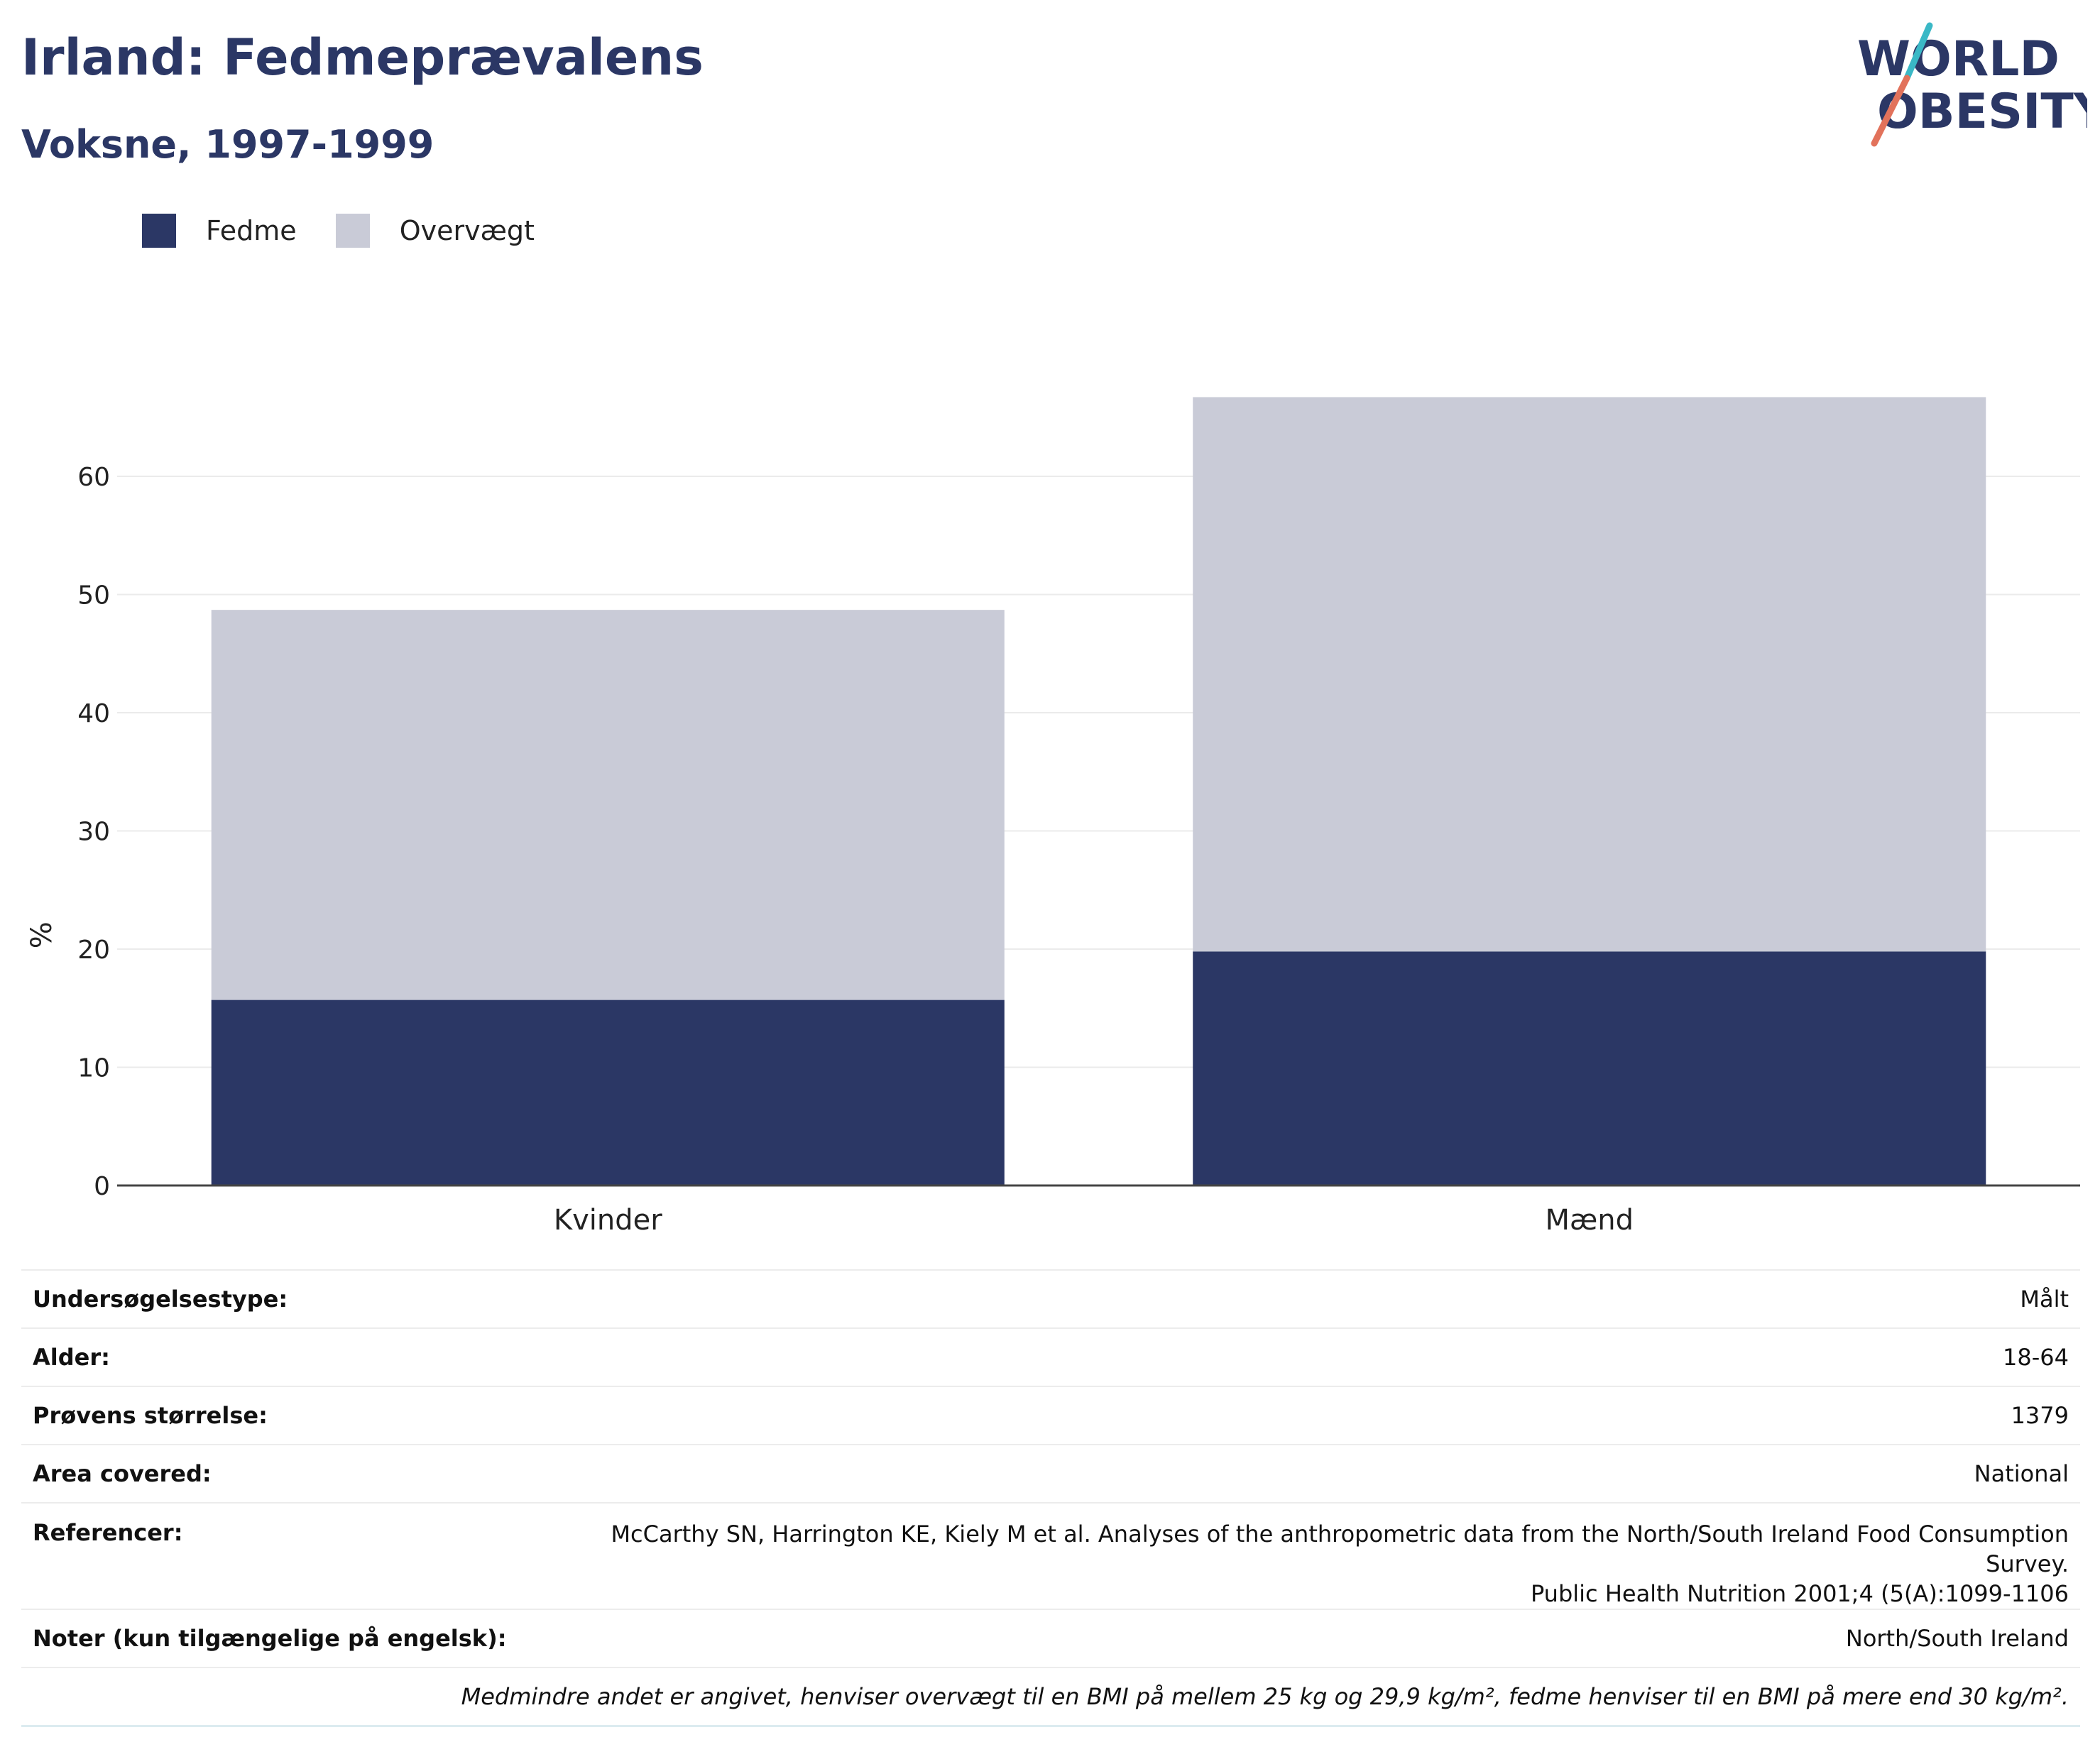 The image size is (2100, 1747). What do you see at coordinates (93, 477) in the screenshot?
I see `y-tick-label-60: 60` at bounding box center [93, 477].